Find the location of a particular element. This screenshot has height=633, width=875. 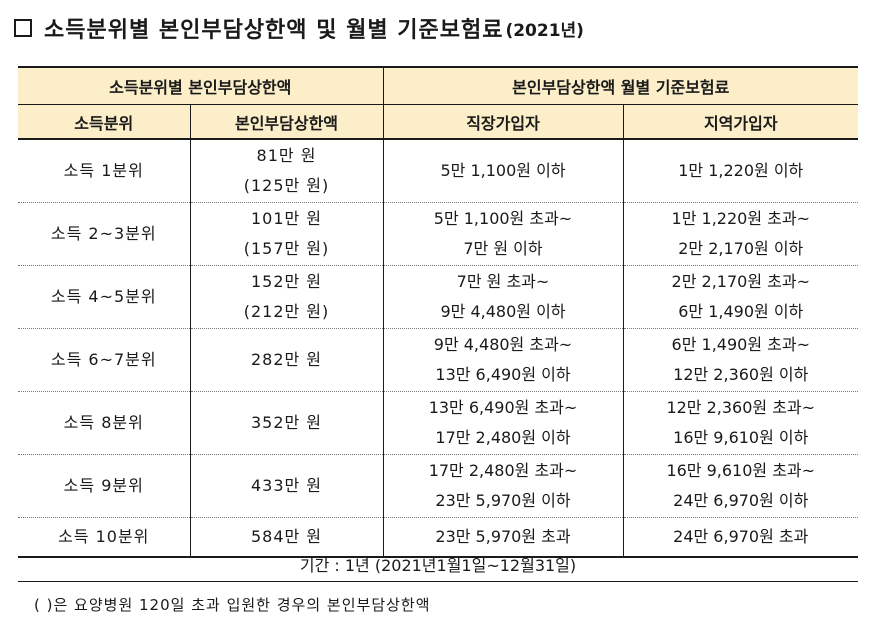

cell-employee-premium: 13만 6,490원 초과~ 17만 2,480원 이하 is located at coordinates (502, 423).